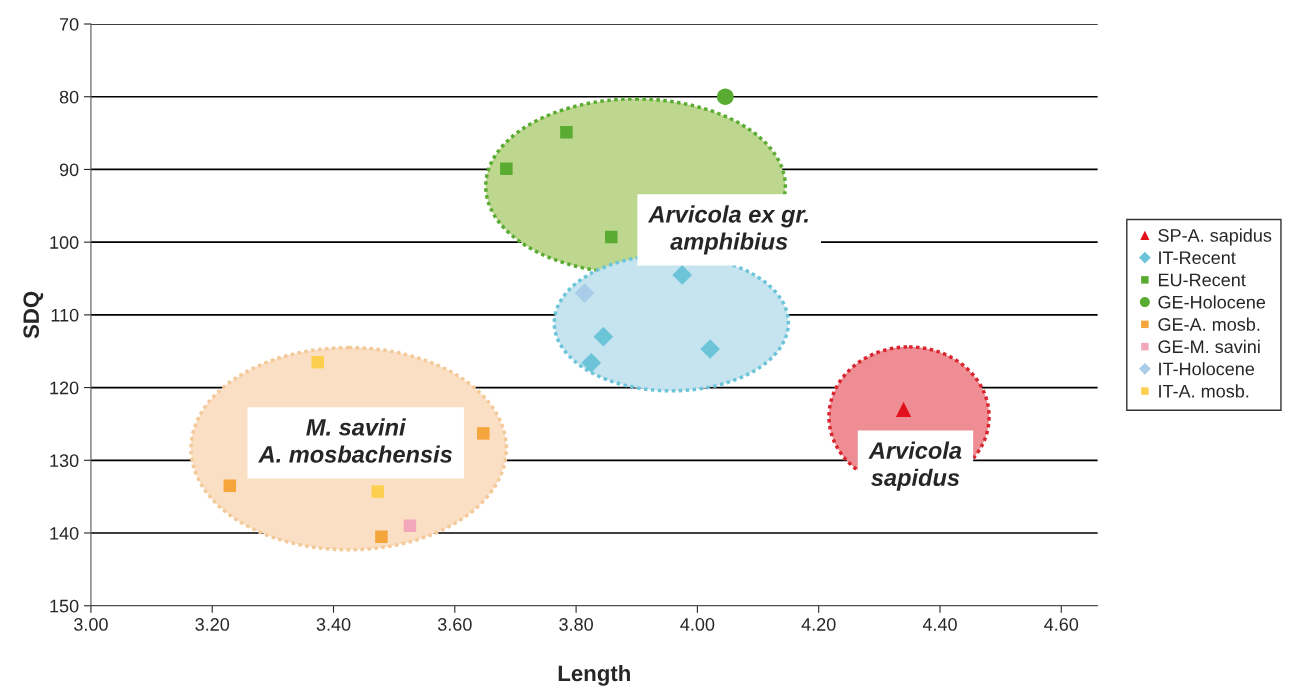 The image size is (1299, 686). What do you see at coordinates (1207, 369) in the screenshot?
I see `legend-label: IT-Holocene` at bounding box center [1207, 369].